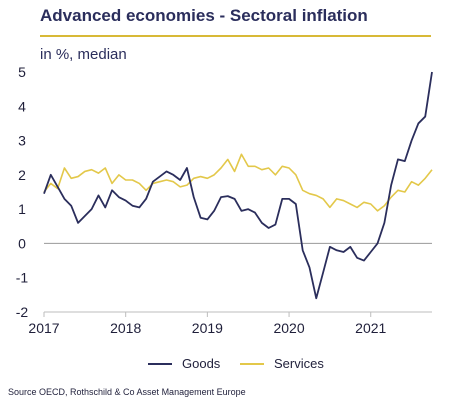 Image resolution: width=455 pixels, height=406 pixels. What do you see at coordinates (252, 363) in the screenshot?
I see `legend-swatch-services` at bounding box center [252, 363].